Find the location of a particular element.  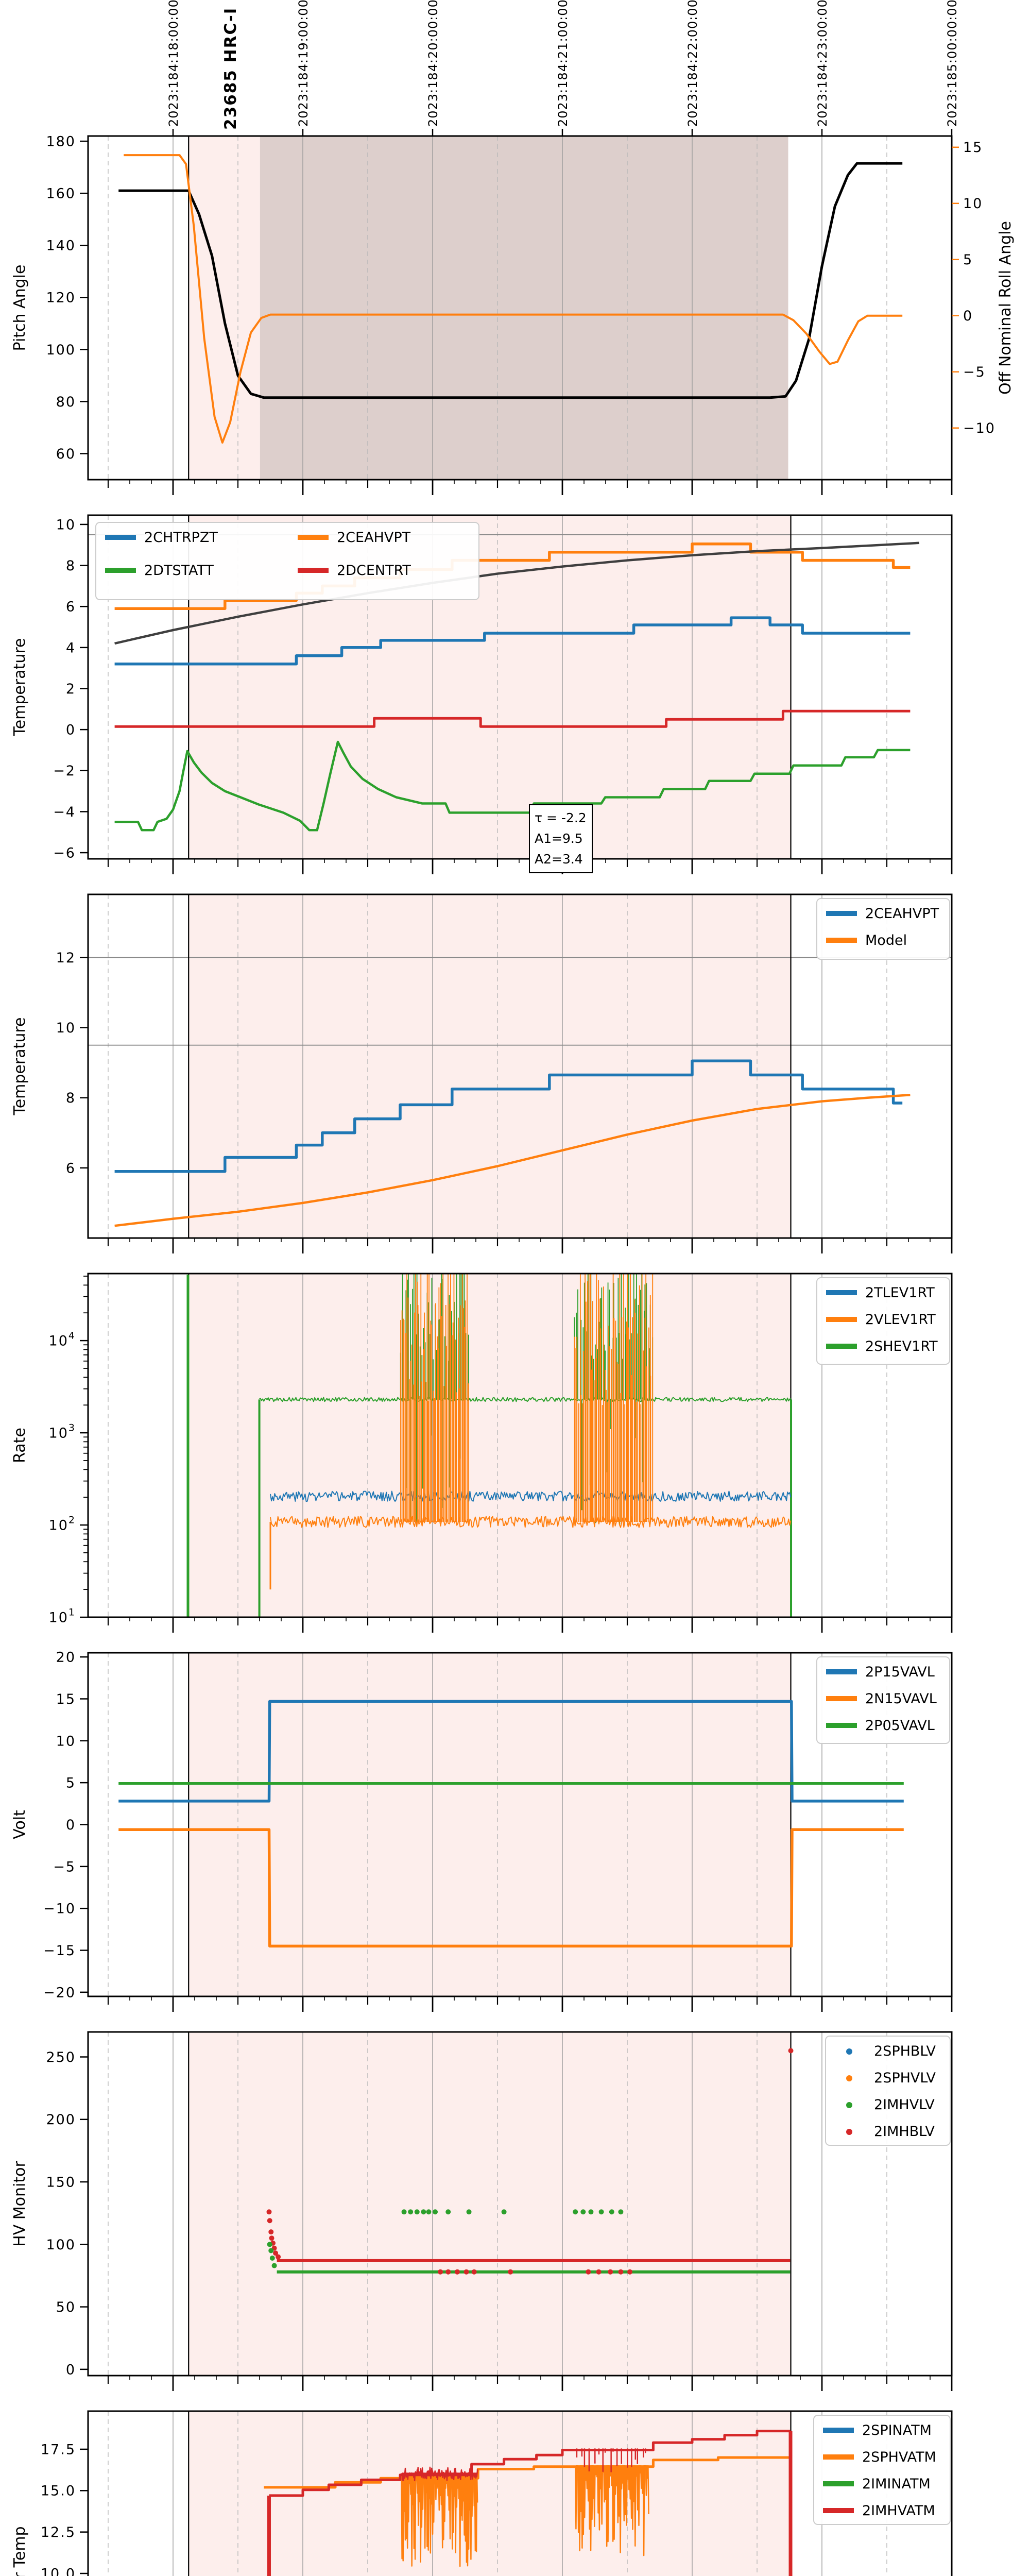

y-tick-label: −4 is located at coordinates (64, 812).